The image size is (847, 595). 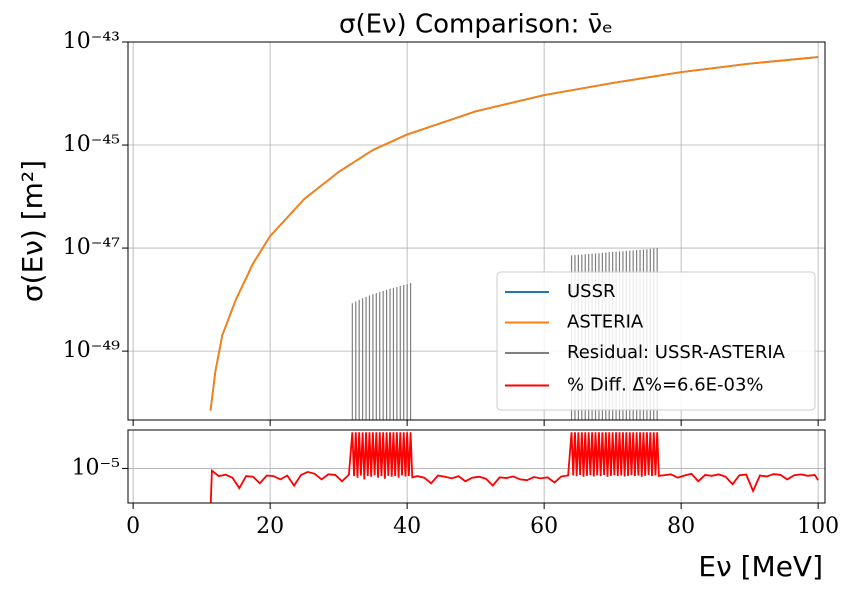 I want to click on x-tick-label: 80, so click(x=681, y=526).